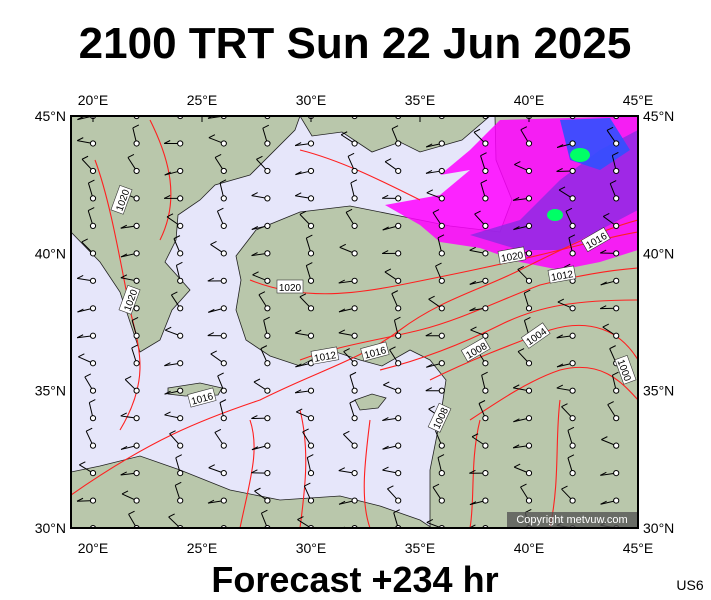 This screenshot has width=711, height=600. Describe the element at coordinates (370, 402) in the screenshot. I see `cyprus` at that location.